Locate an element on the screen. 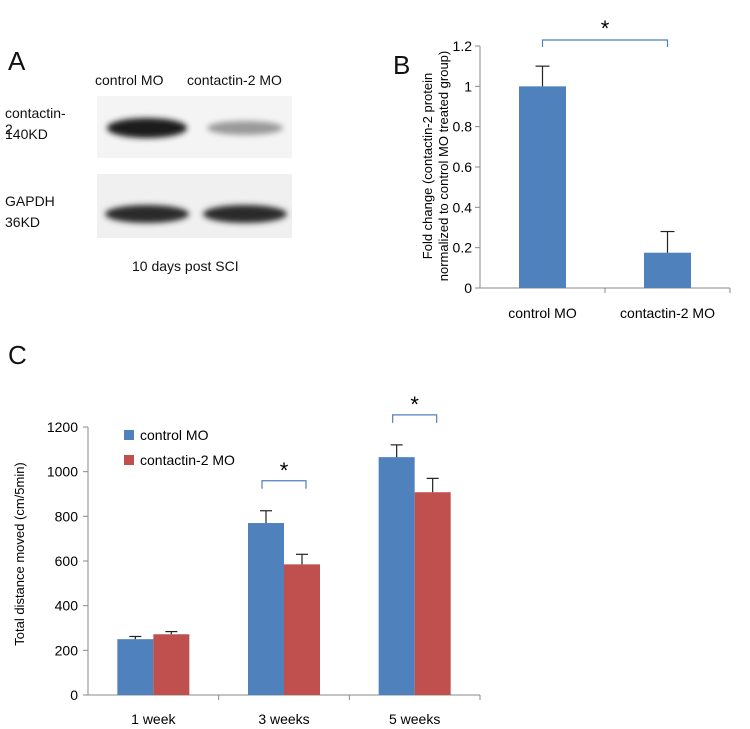  chart-c-ytick-label: 0 is located at coordinates (74, 695).